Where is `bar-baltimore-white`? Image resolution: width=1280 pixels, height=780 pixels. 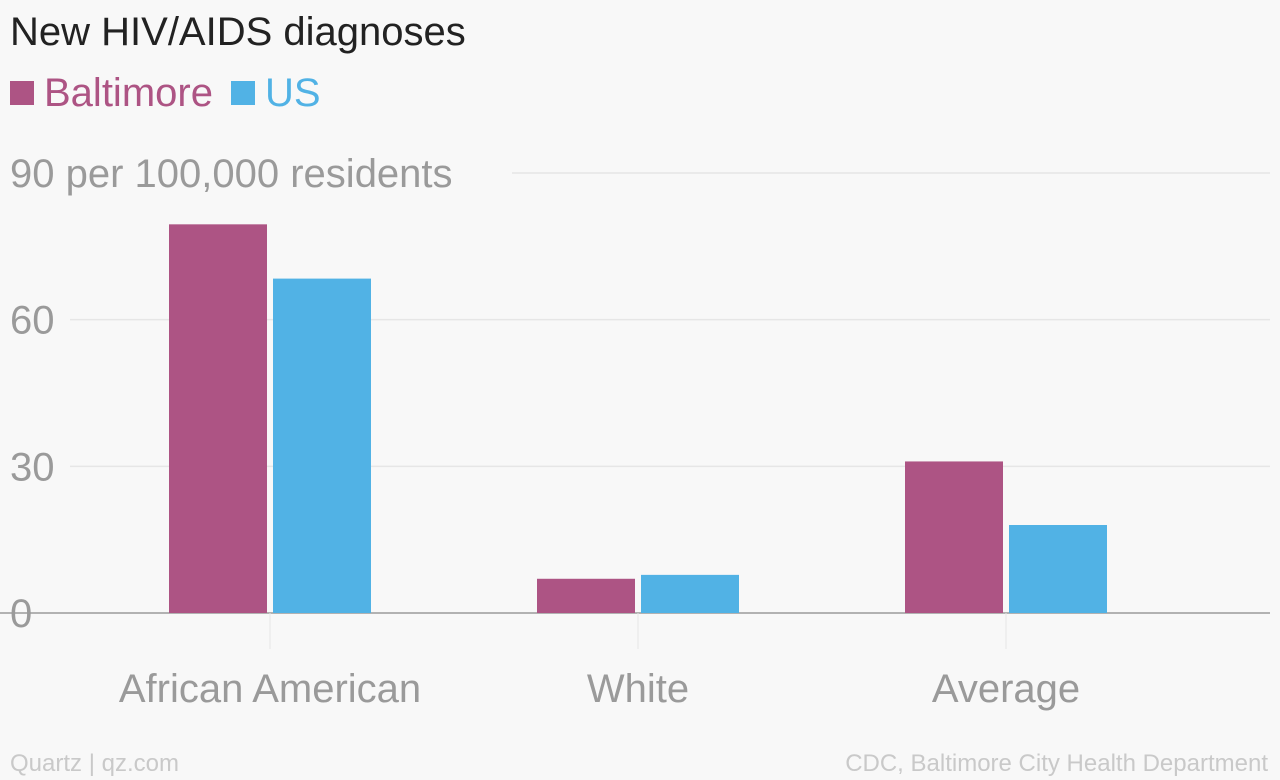 bar-baltimore-white is located at coordinates (586, 595).